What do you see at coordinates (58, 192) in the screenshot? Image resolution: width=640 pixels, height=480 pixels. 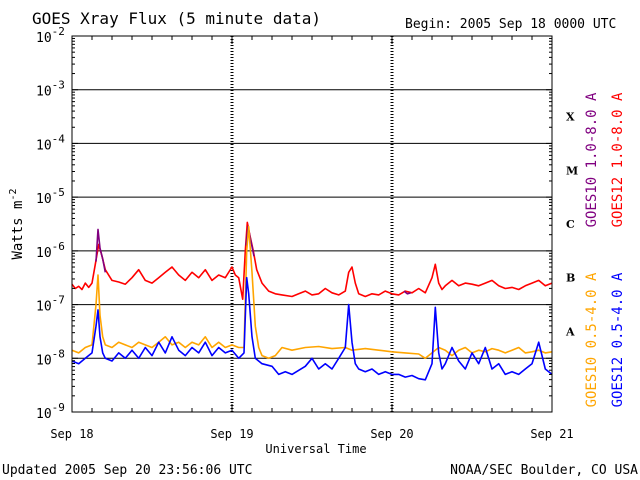 I see `y-tick-label-exp: -5` at bounding box center [58, 192].